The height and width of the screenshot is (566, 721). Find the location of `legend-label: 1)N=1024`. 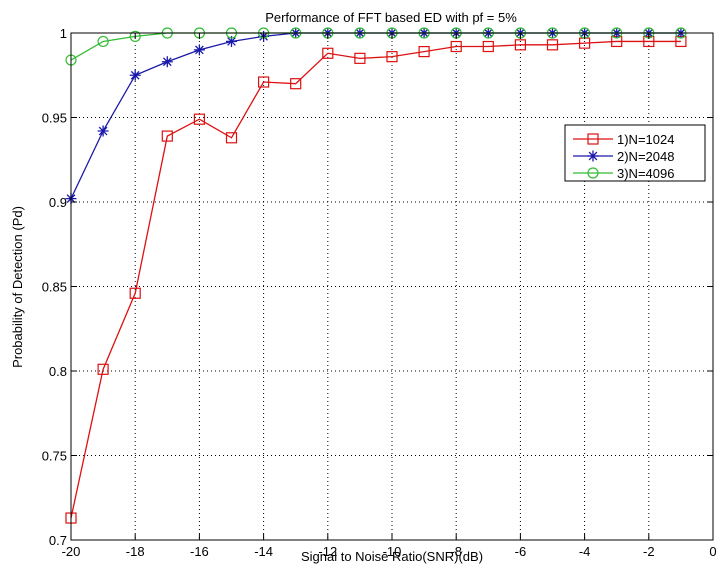

legend-label: 1)N=1024 is located at coordinates (645, 139).